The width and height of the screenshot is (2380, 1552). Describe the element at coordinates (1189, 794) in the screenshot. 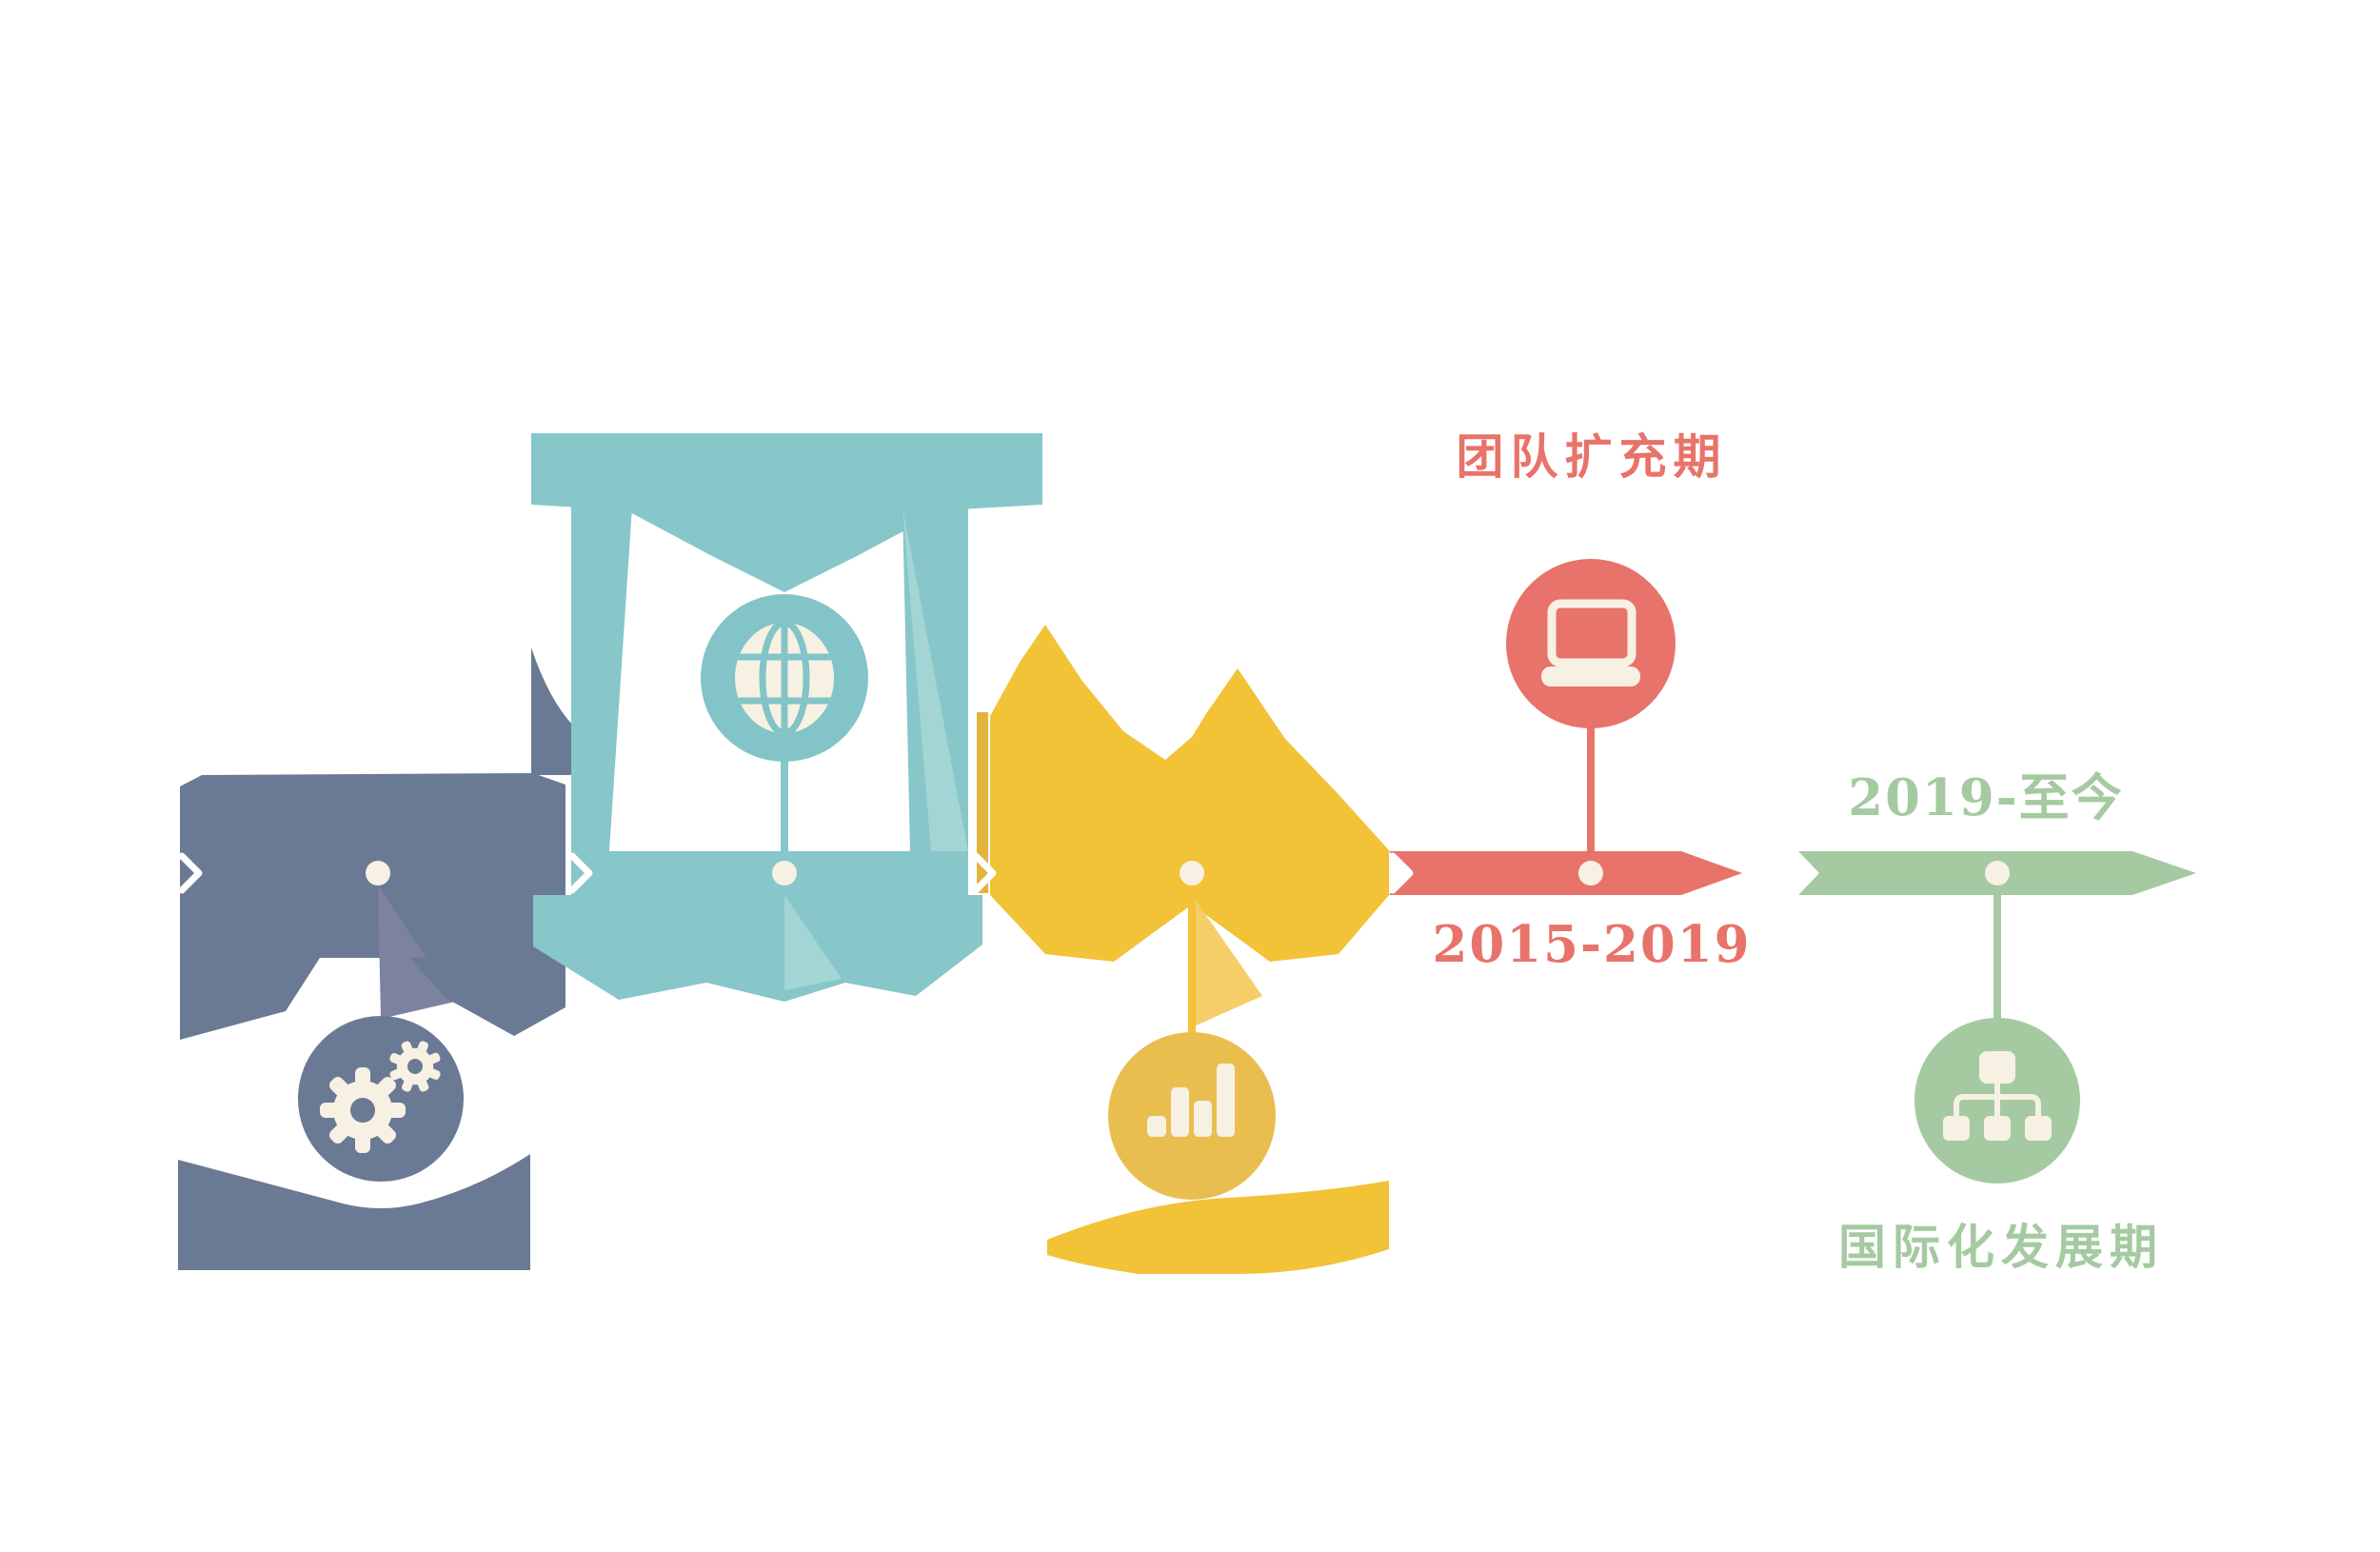

I see `stage-3-main-bowtie` at that location.